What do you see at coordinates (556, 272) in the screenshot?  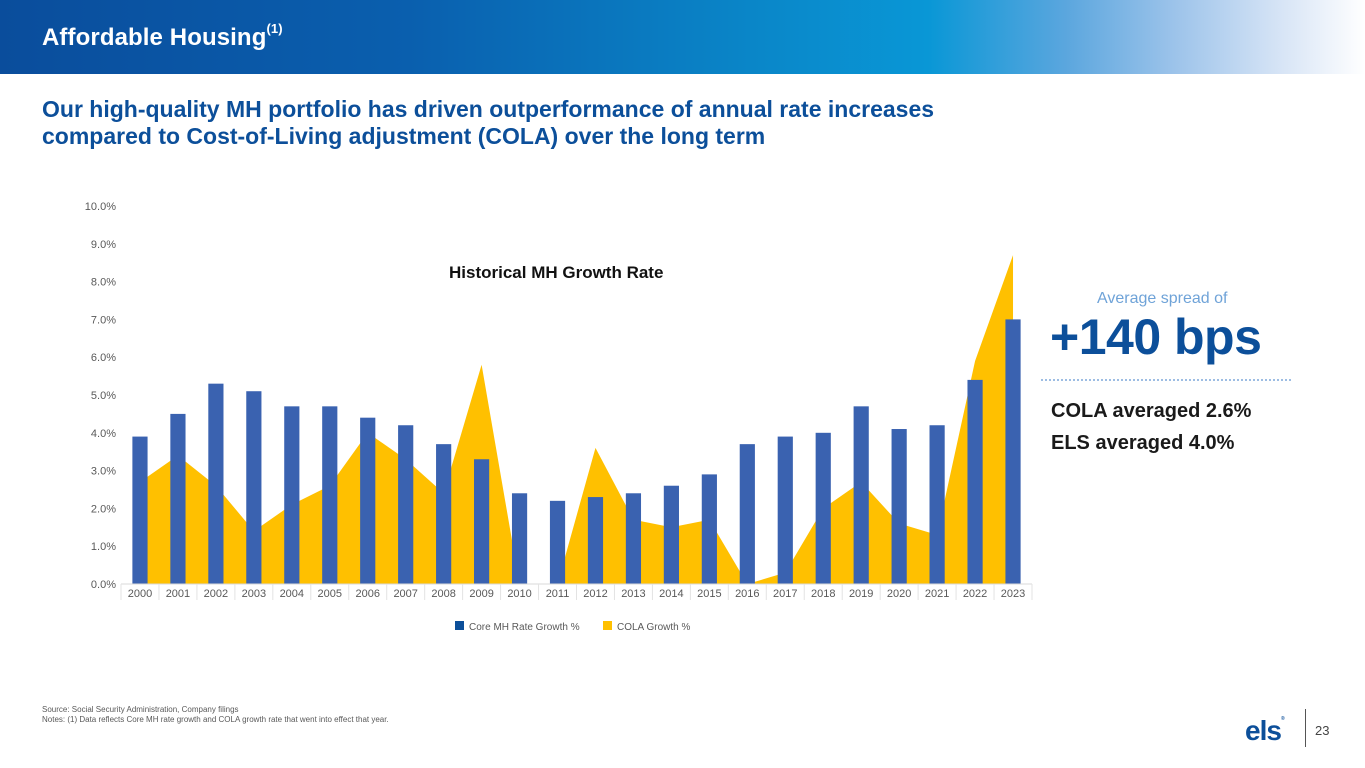 I see `chart-title: Historical MH Growth Rate` at bounding box center [556, 272].